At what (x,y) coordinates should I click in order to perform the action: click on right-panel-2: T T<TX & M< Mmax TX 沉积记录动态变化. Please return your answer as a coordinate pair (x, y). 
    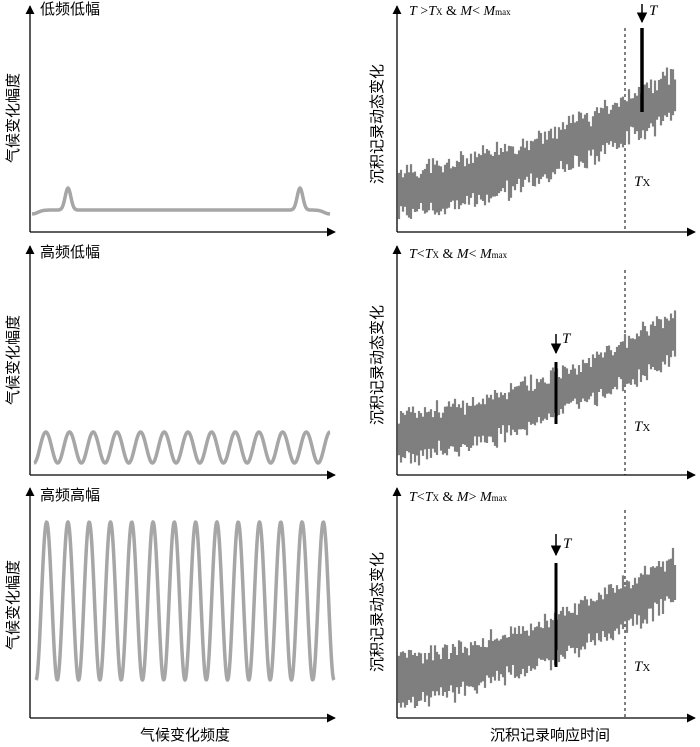
    Looking at the image, I should click on (532, 362).